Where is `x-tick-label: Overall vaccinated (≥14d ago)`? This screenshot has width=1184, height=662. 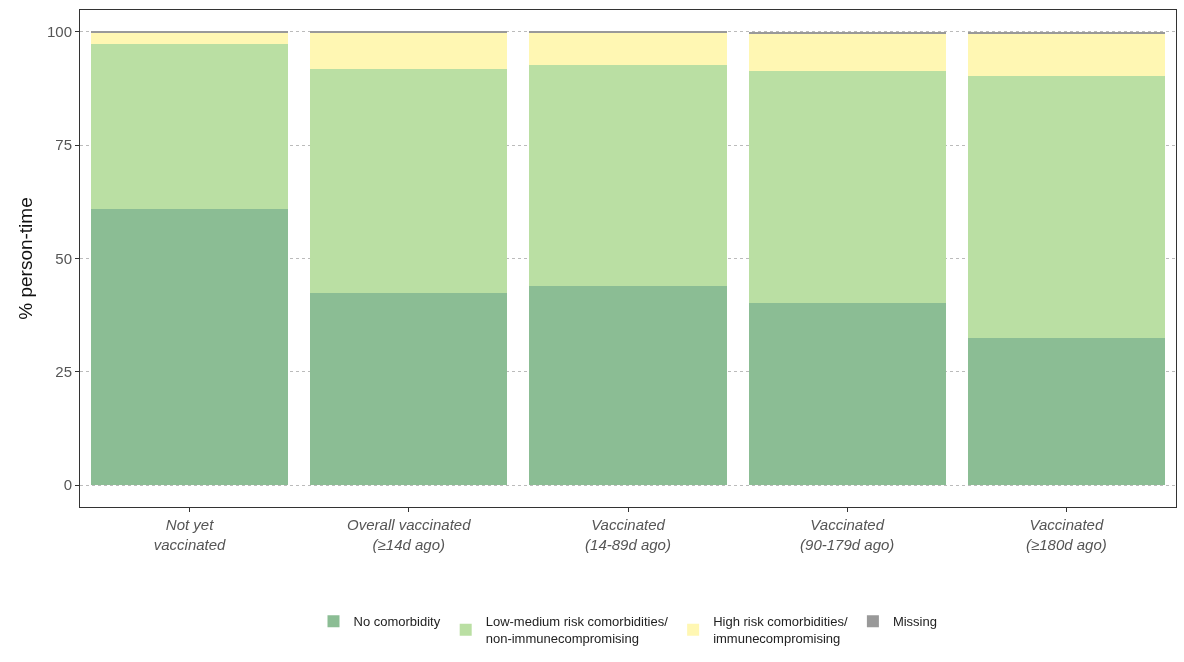 x-tick-label: Overall vaccinated (≥14d ago) is located at coordinates (409, 534).